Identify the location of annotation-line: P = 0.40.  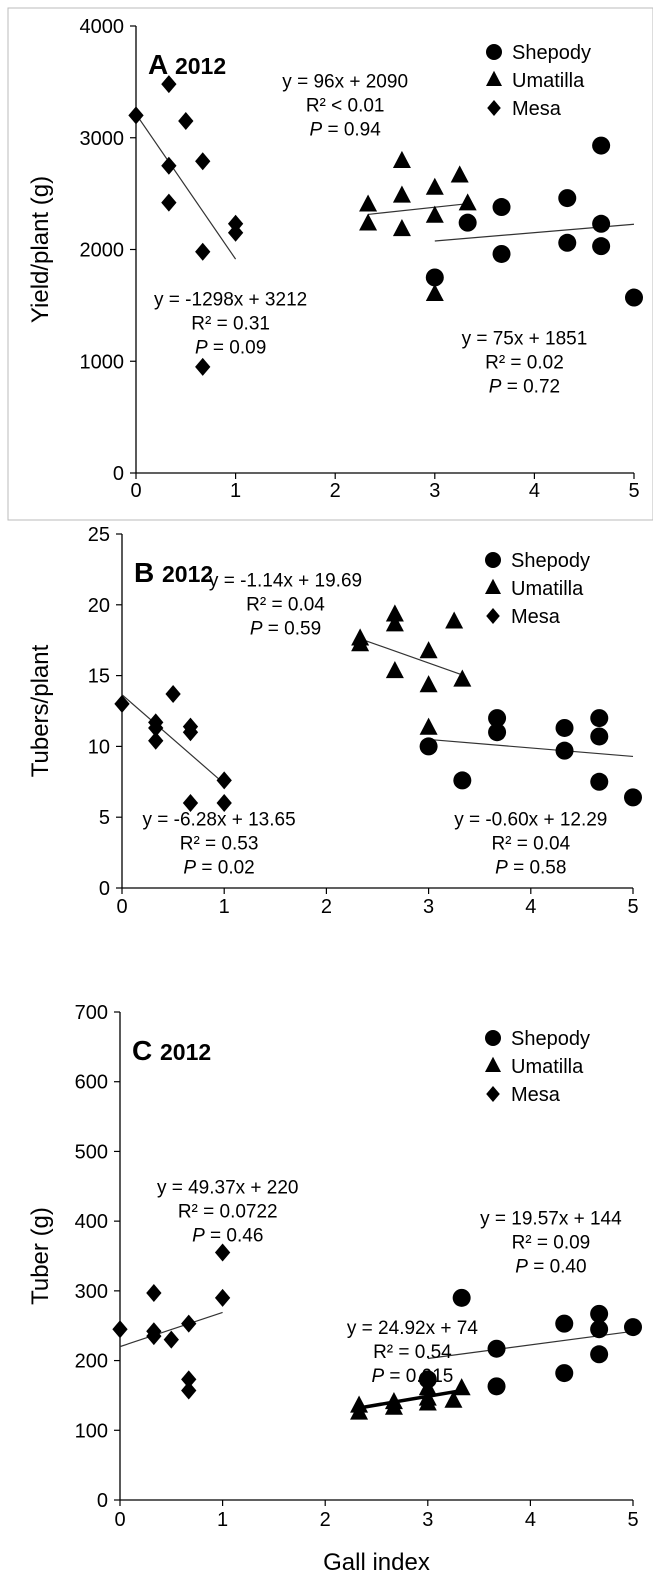
(550, 1267).